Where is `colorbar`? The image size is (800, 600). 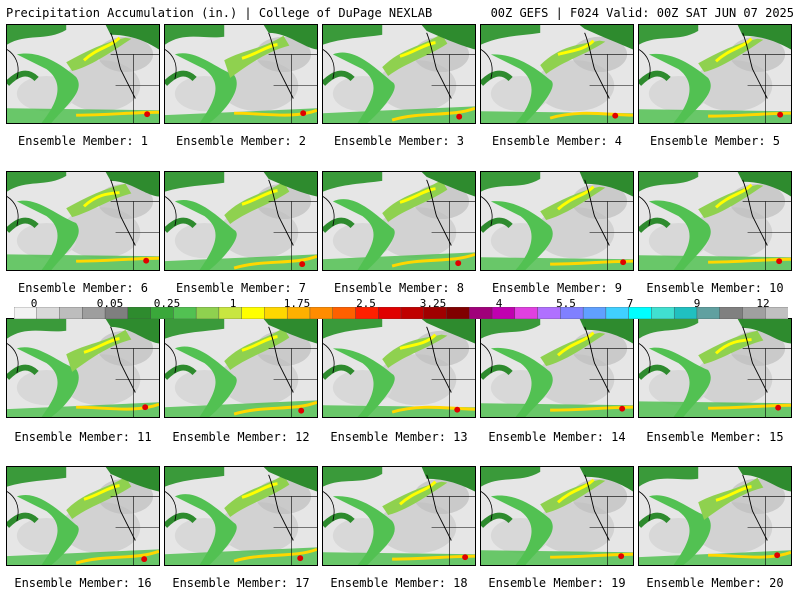 colorbar is located at coordinates (401, 313).